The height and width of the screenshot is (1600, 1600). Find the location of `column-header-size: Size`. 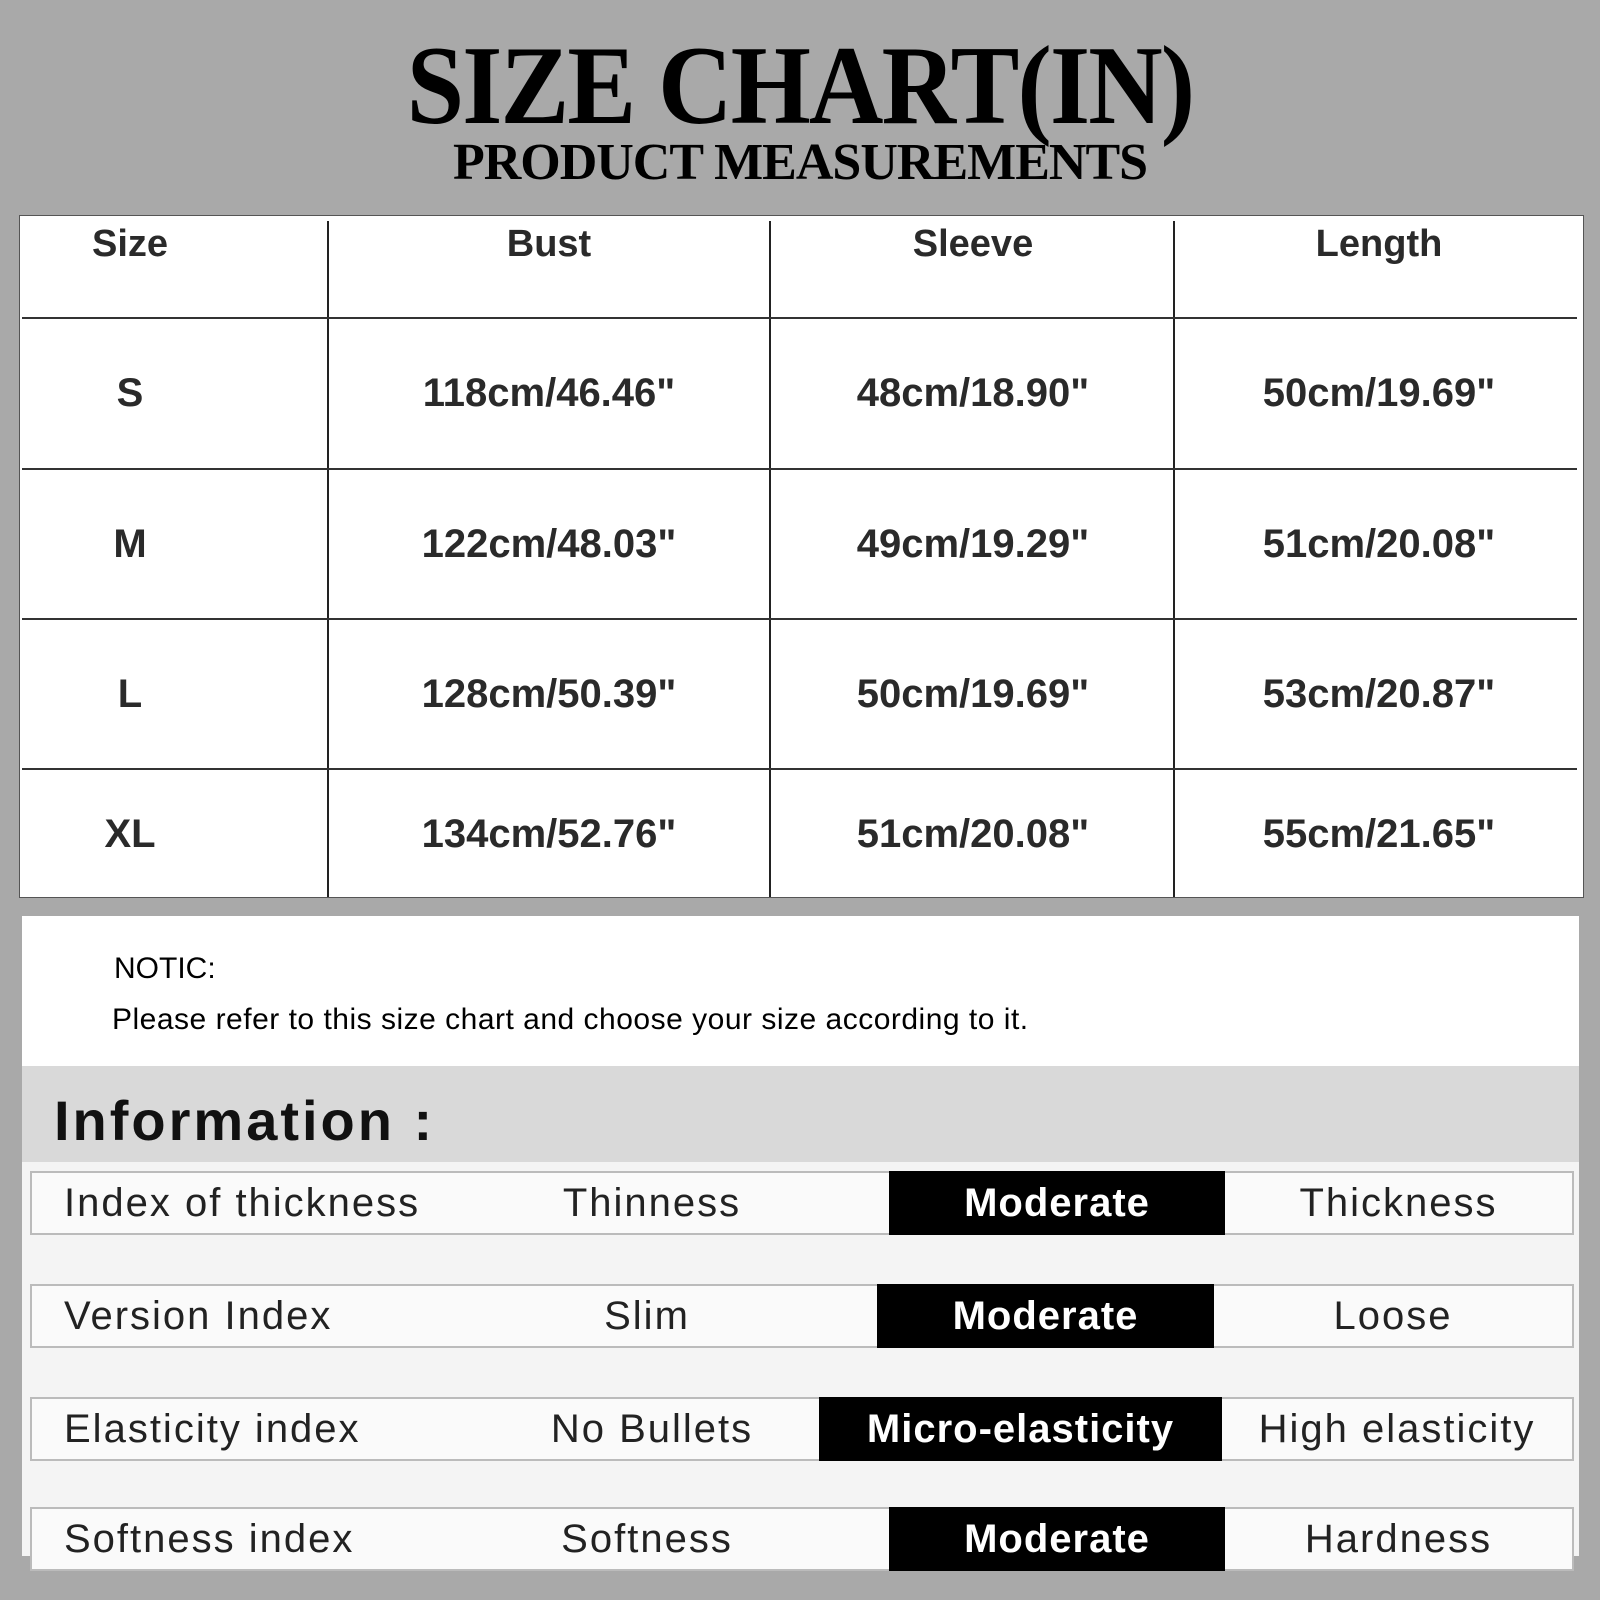

column-header-size: Size is located at coordinates (130, 244).